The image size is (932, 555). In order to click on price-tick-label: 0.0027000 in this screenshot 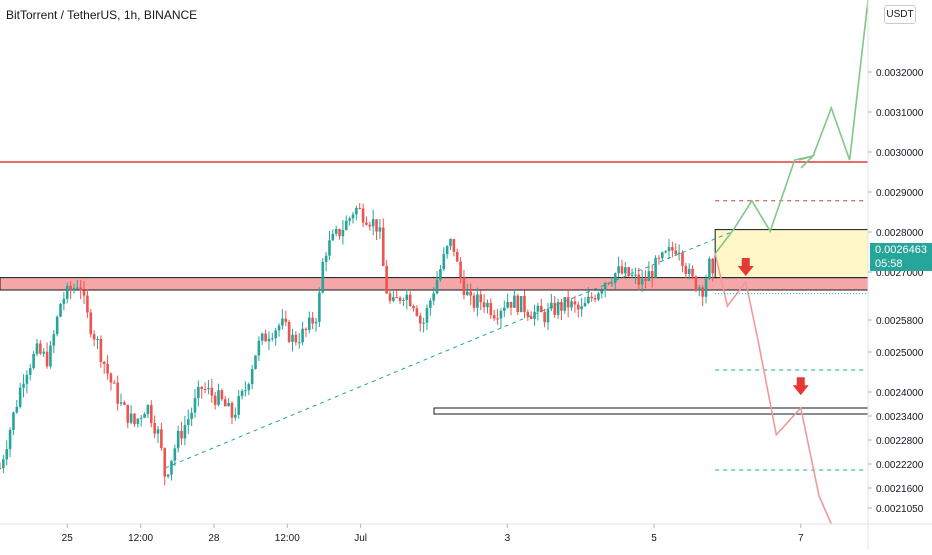, I will do `click(900, 273)`.